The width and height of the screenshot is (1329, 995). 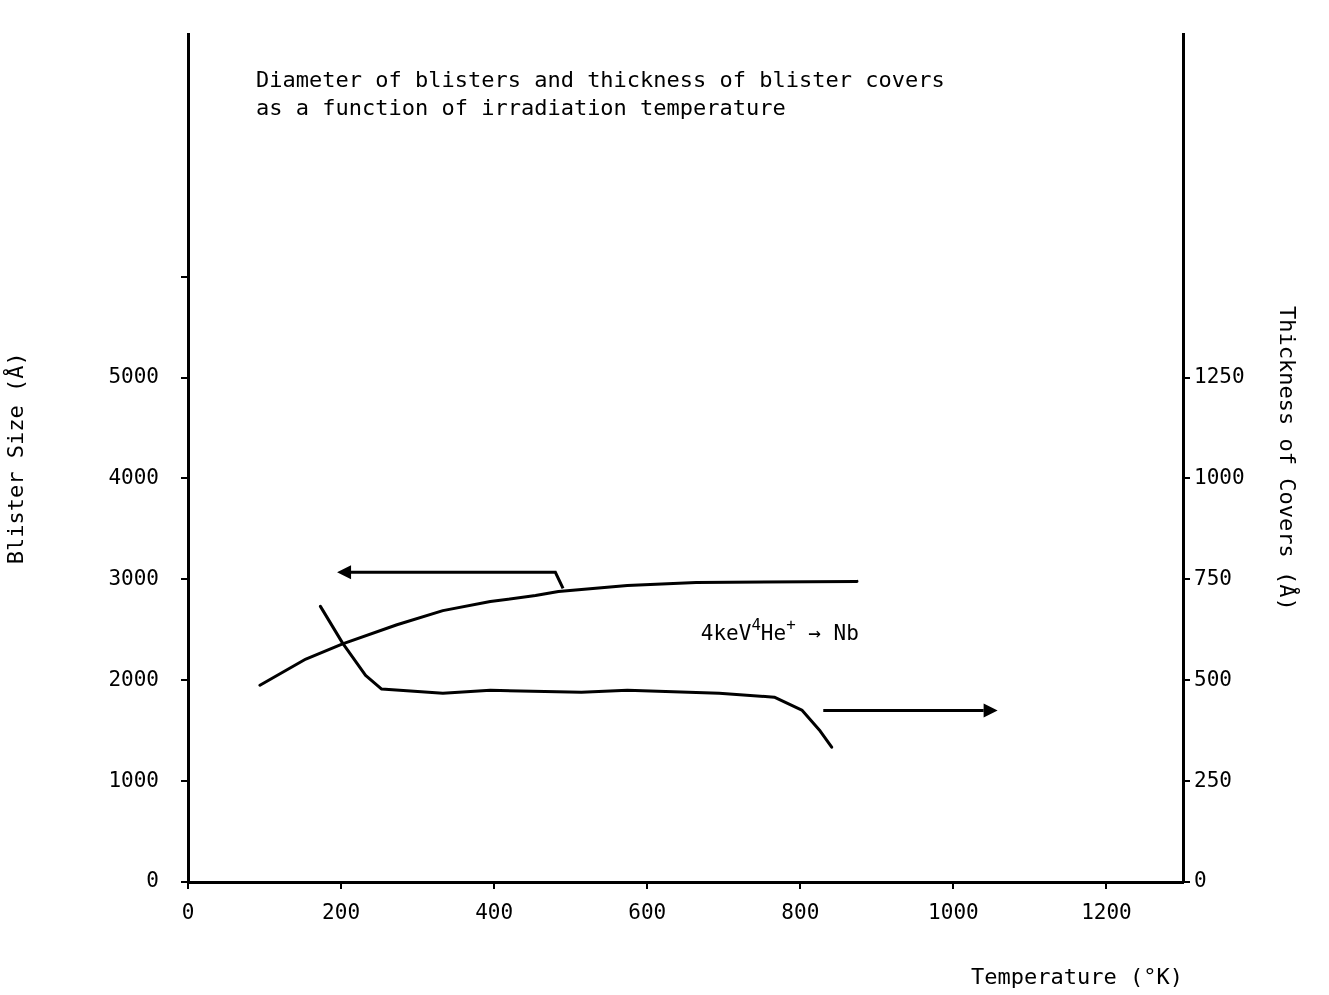 I want to click on x-tick-label: 1200, so click(x=1106, y=912).